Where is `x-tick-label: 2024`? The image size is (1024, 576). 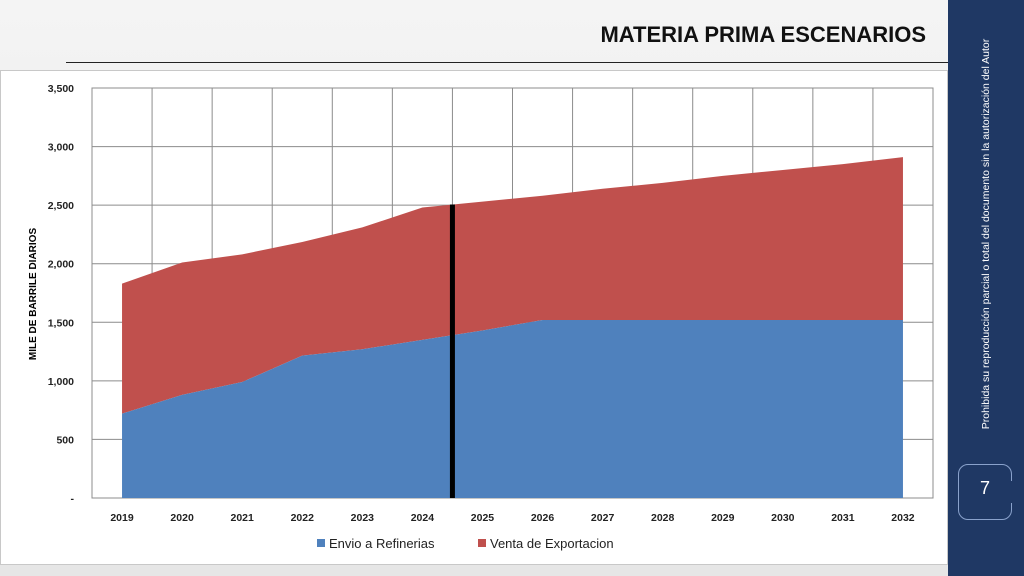
x-tick-label: 2024 is located at coordinates (423, 518).